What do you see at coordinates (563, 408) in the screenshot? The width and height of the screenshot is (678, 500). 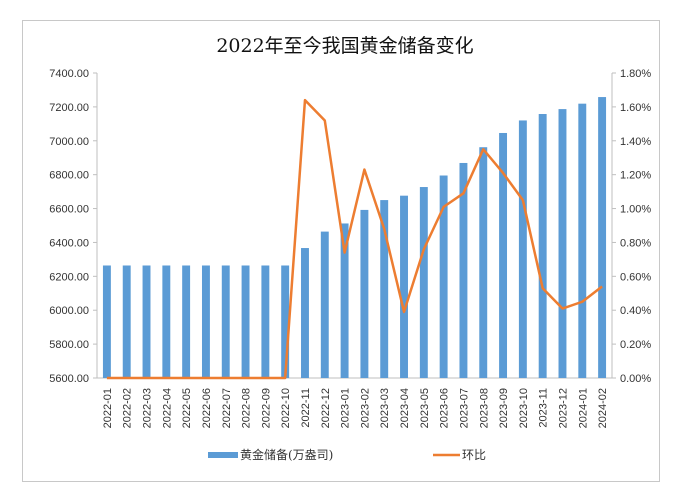 I see `x-tick-label: 2023-12` at bounding box center [563, 408].